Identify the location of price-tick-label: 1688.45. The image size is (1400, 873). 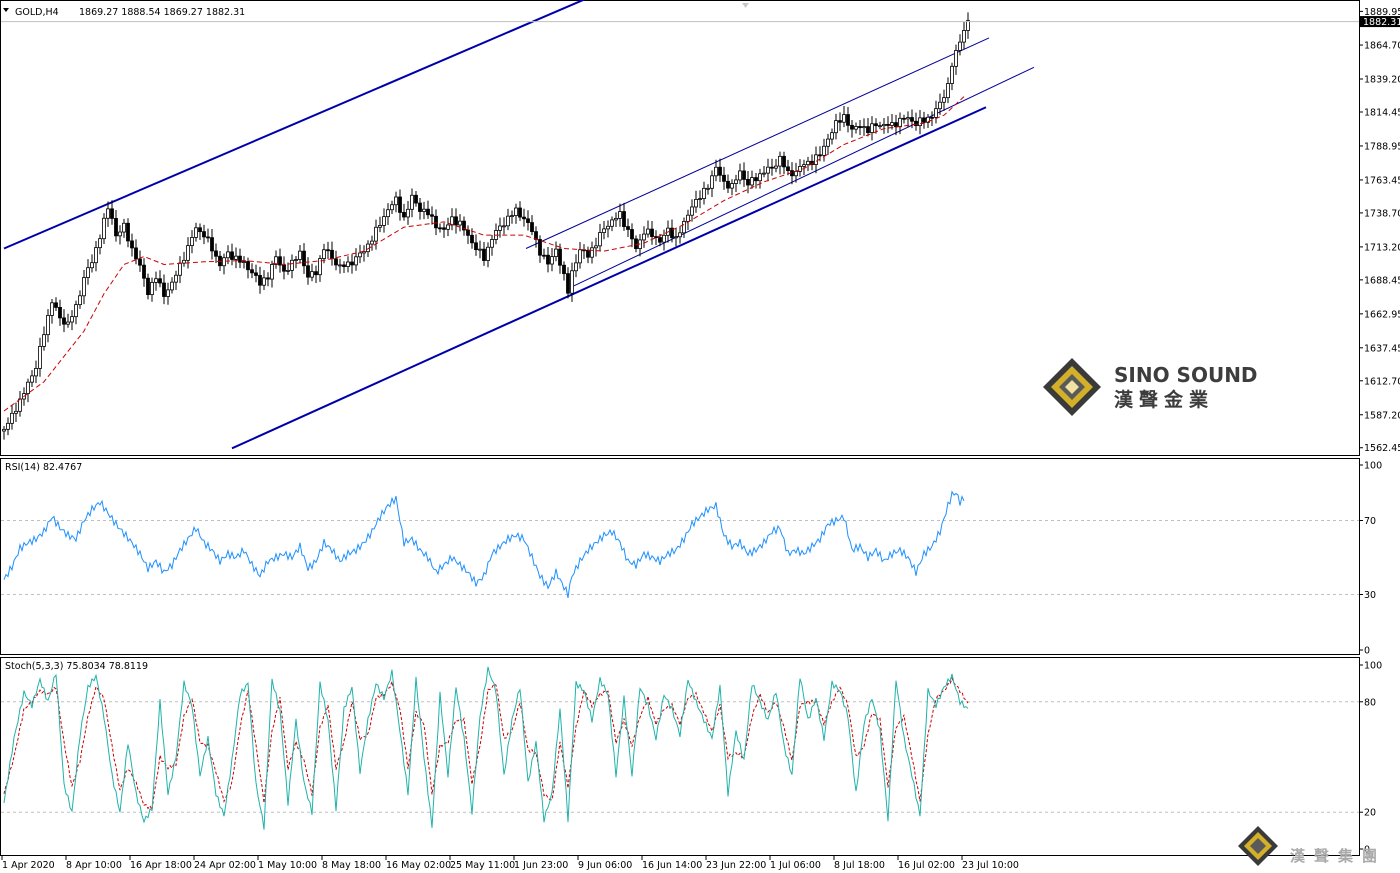
(1382, 280).